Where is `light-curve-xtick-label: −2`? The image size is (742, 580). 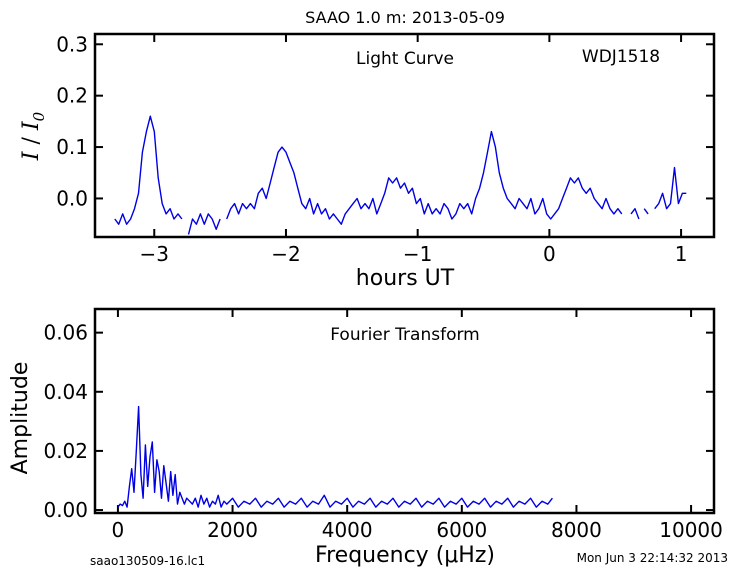 light-curve-xtick-label: −2 is located at coordinates (285, 254).